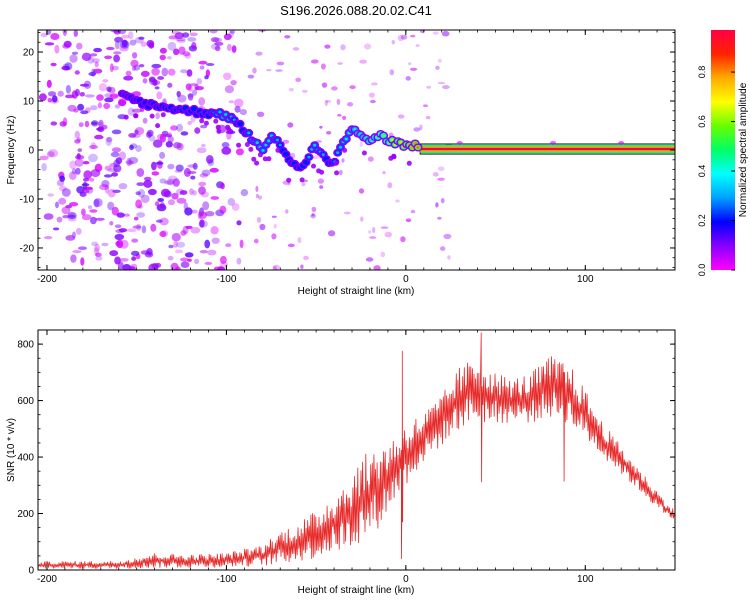 This screenshot has height=600, width=750. What do you see at coordinates (31, 151) in the screenshot?
I see `y-tick-label: 0` at bounding box center [31, 151].